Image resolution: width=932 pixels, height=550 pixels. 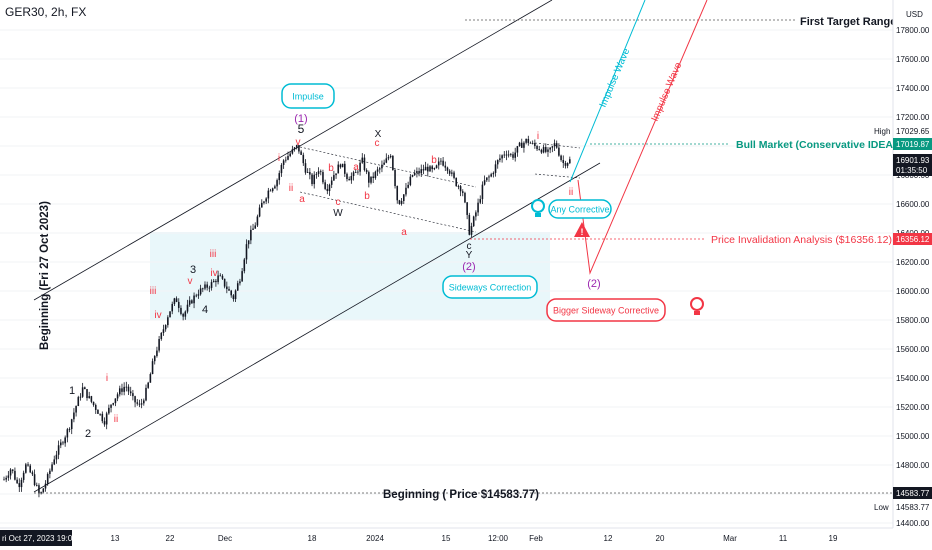 I want to click on bull-market-text: Bull Market (Conservative IDEA), so click(x=816, y=145).